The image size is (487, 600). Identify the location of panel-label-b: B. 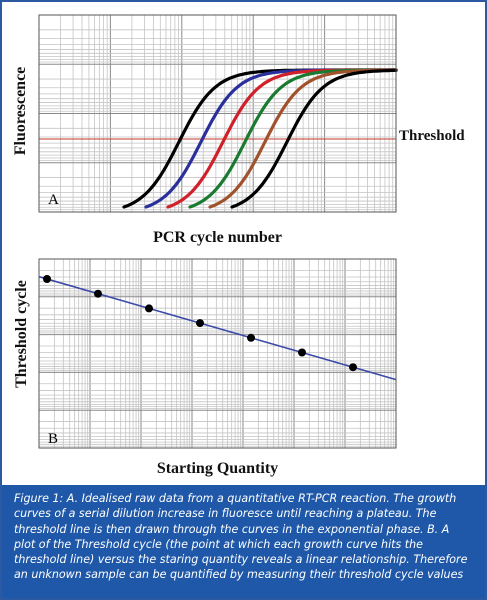
(53, 439).